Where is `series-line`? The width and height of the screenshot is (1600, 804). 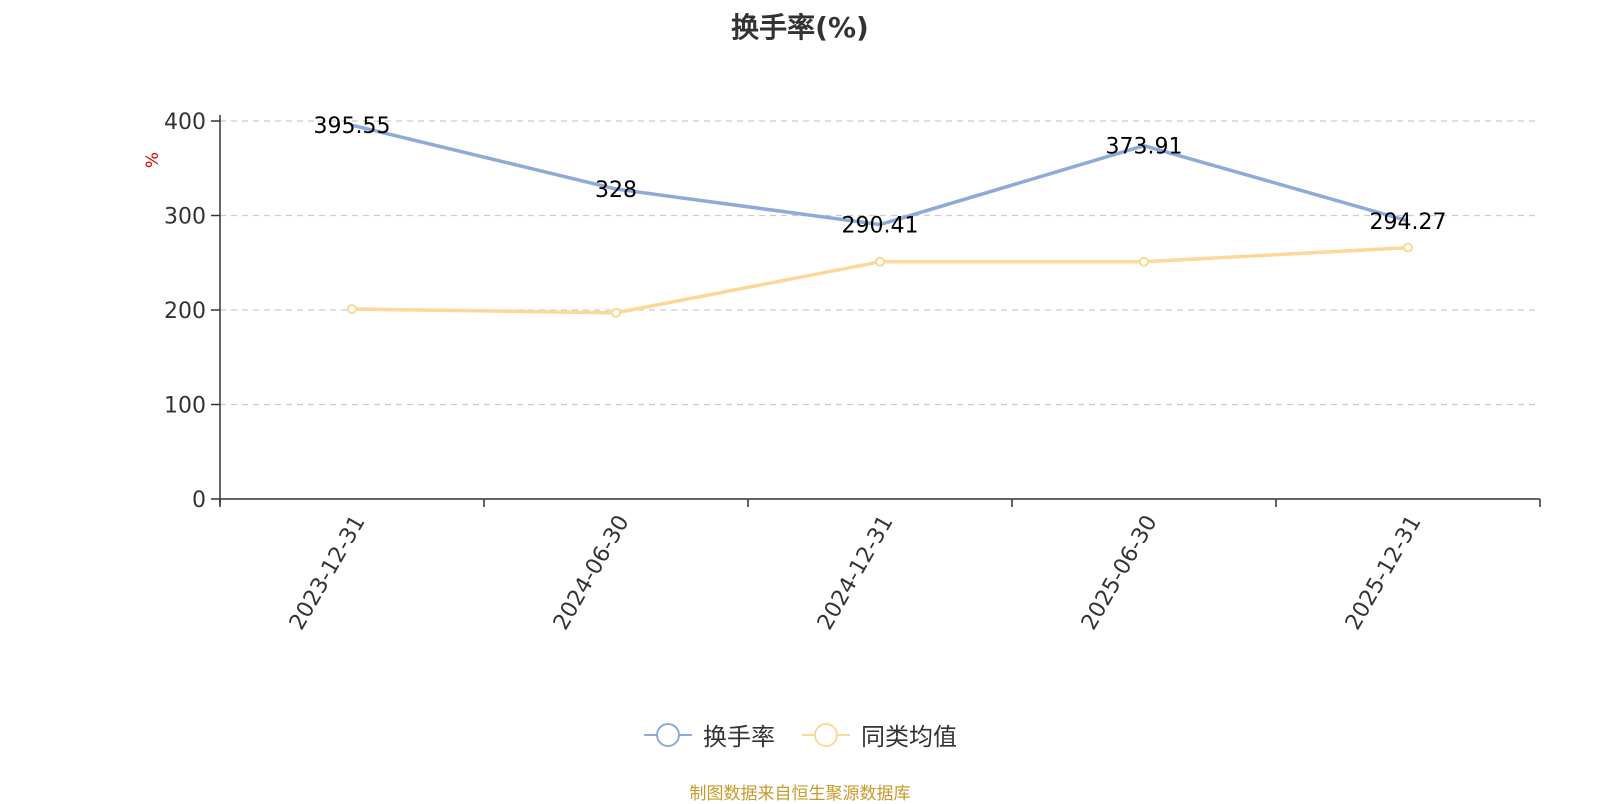 series-line is located at coordinates (880, 175).